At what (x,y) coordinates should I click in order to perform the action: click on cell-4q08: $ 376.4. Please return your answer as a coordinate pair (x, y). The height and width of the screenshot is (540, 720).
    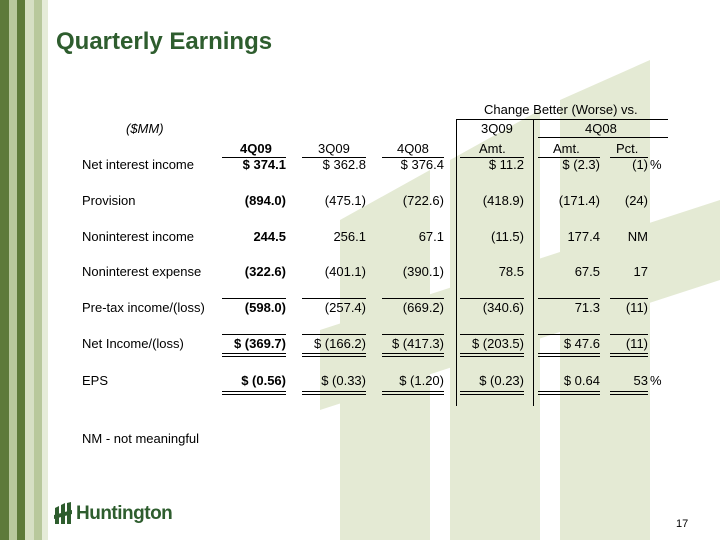
    Looking at the image, I should click on (422, 164).